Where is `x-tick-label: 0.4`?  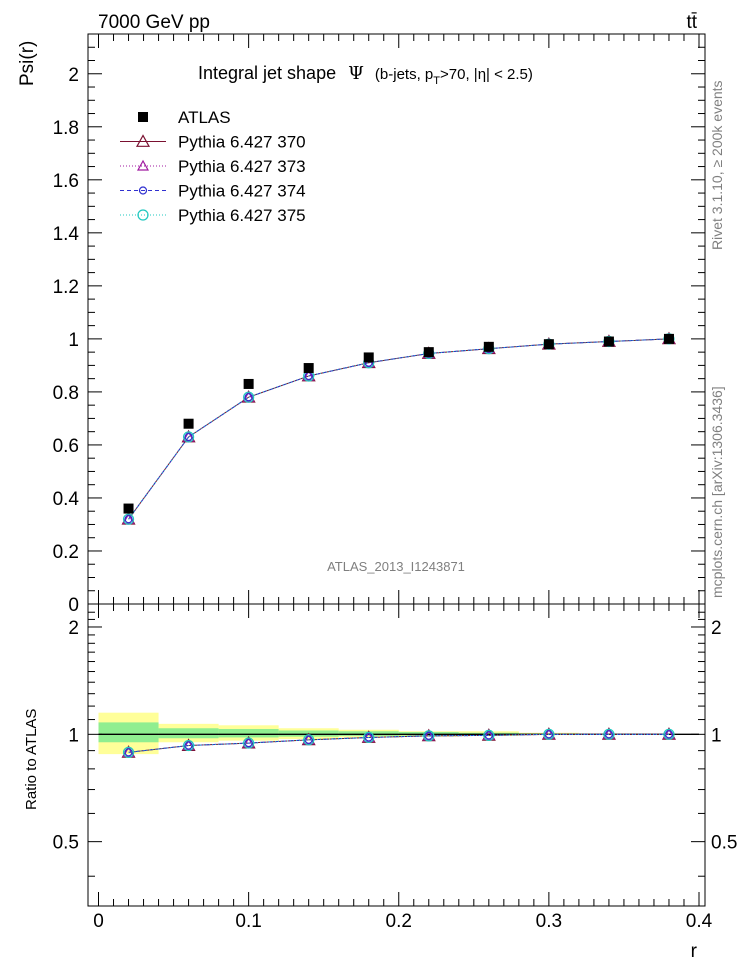
x-tick-label: 0.4 is located at coordinates (699, 921).